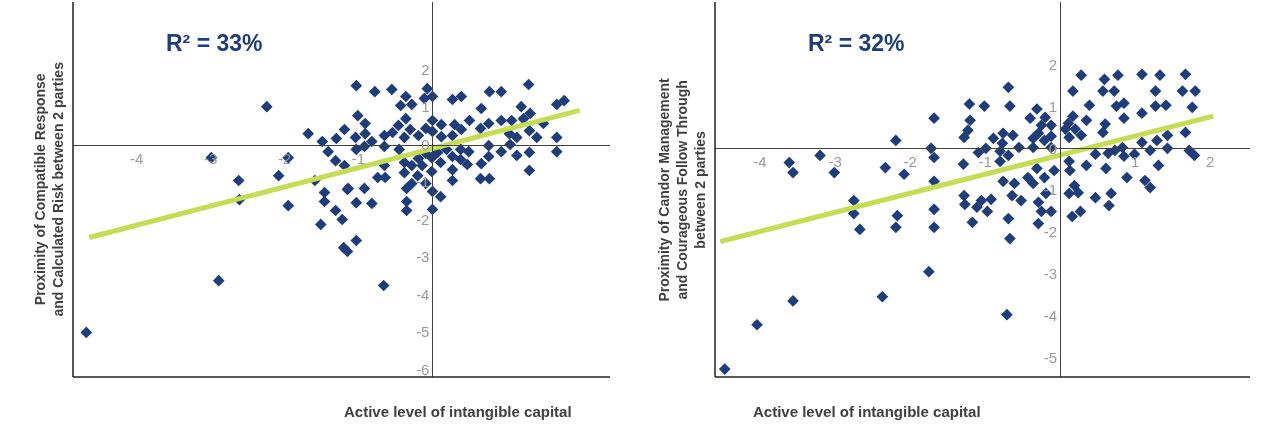  I want to click on annotation: R² = 32%, so click(856, 43).